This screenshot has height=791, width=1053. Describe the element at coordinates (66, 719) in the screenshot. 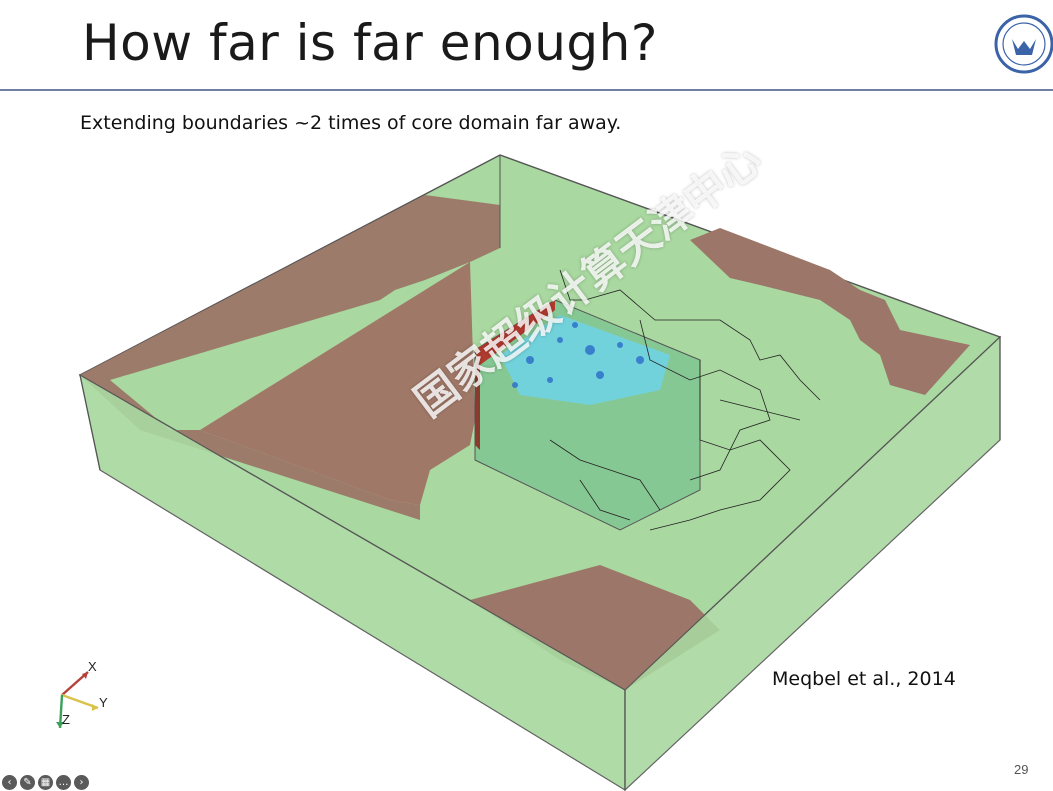

I see `z-axis-label: Z` at that location.